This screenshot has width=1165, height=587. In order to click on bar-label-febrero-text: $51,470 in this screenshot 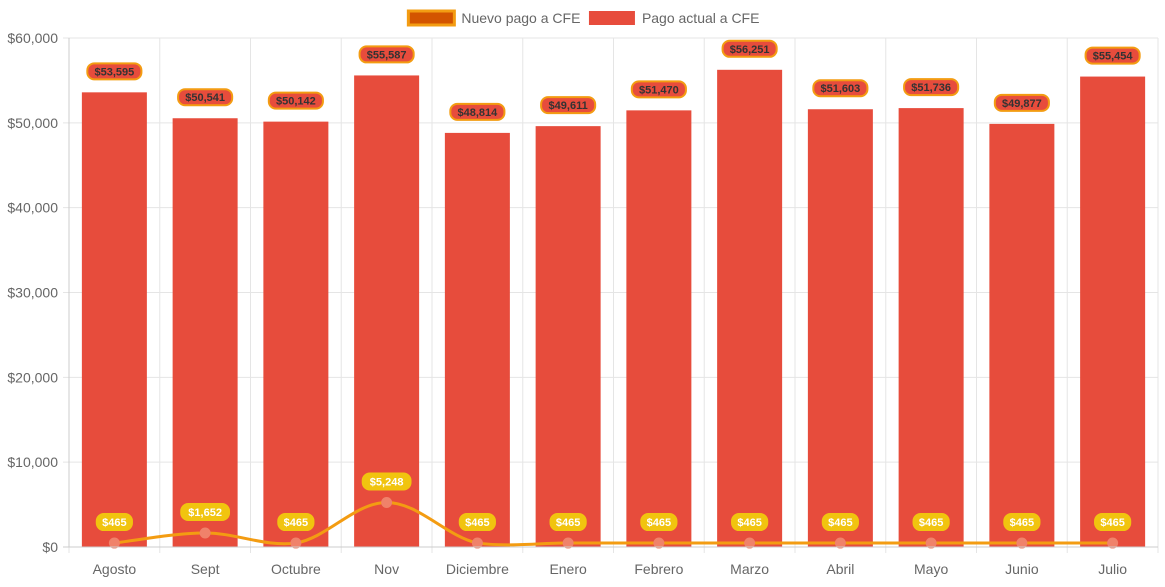, I will do `click(659, 90)`.